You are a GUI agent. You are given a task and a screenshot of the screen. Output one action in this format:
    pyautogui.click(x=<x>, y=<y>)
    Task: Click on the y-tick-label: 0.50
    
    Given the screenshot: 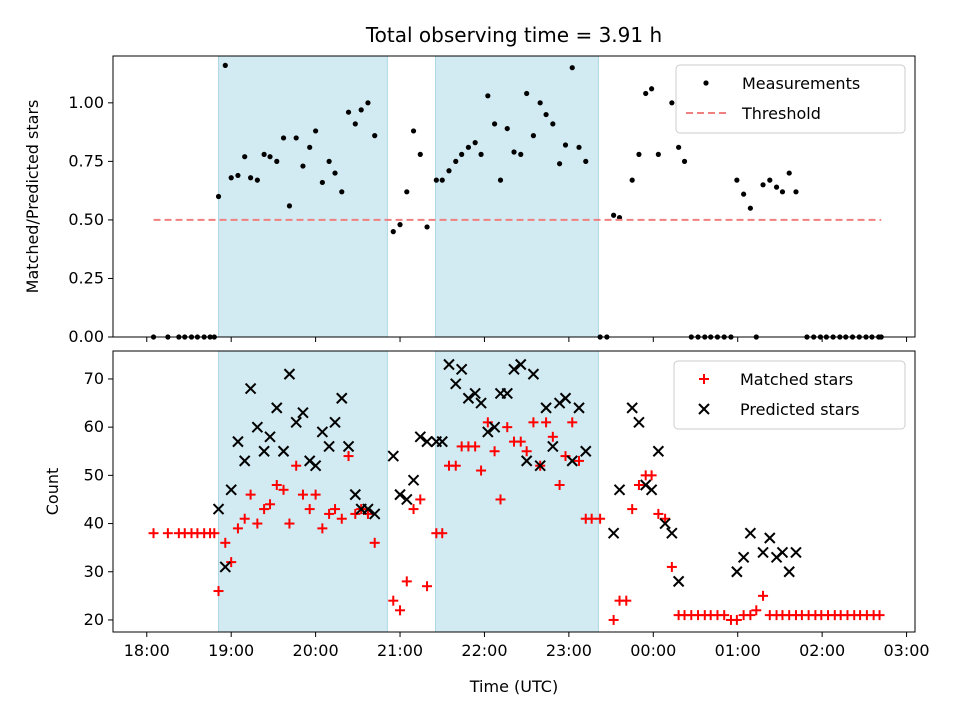 What is the action you would take?
    pyautogui.click(x=86, y=219)
    